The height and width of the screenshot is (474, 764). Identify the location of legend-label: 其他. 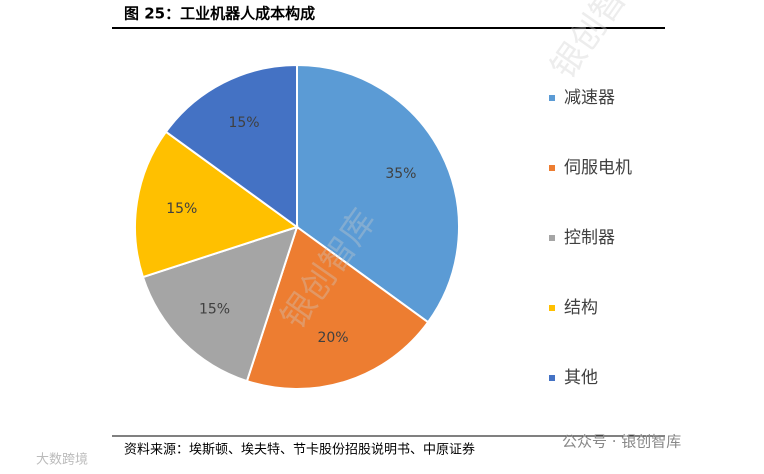
(581, 378).